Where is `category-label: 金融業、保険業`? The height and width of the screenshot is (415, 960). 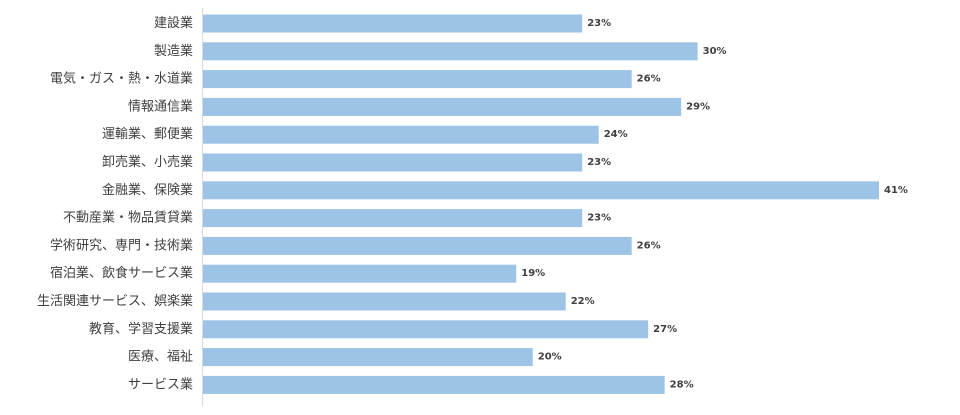 category-label: 金融業、保険業 is located at coordinates (147, 190).